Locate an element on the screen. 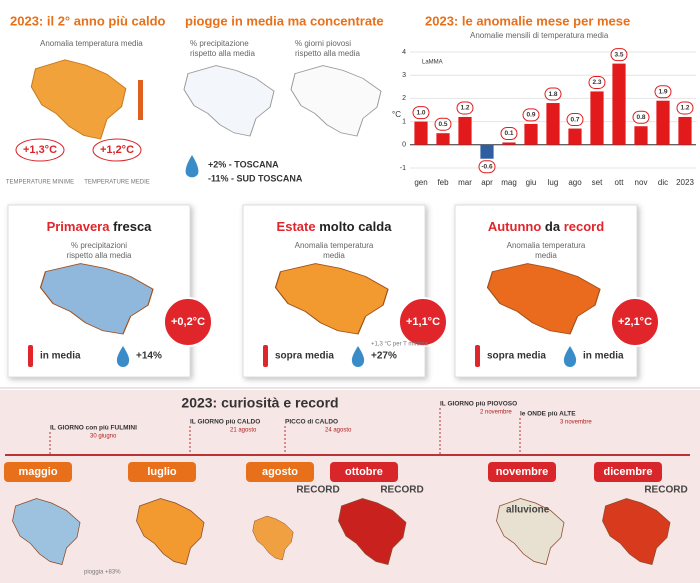  value-label: 0.7 is located at coordinates (574, 119).